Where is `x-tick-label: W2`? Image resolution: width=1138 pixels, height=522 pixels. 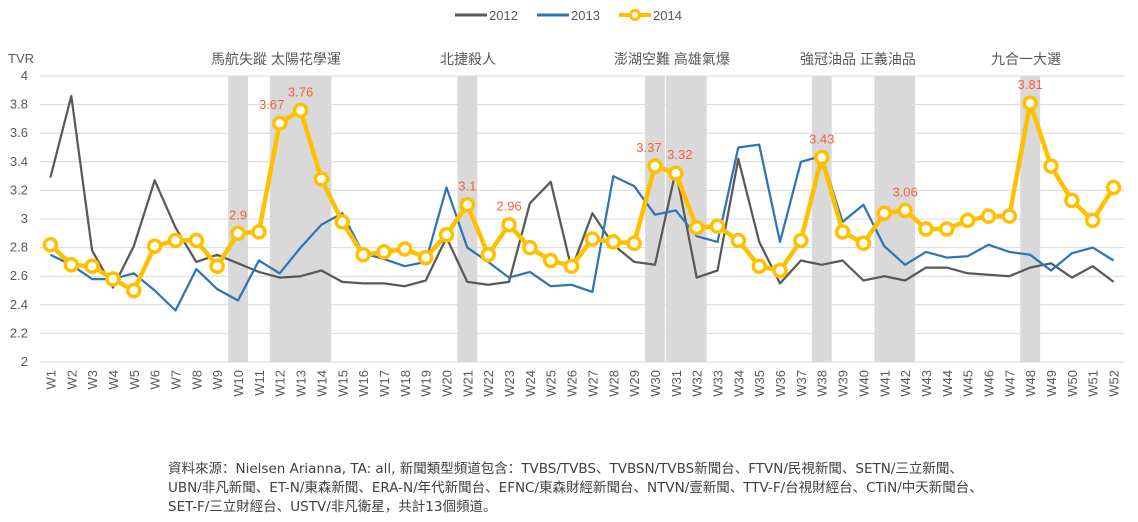
x-tick-label: W2 is located at coordinates (71, 380).